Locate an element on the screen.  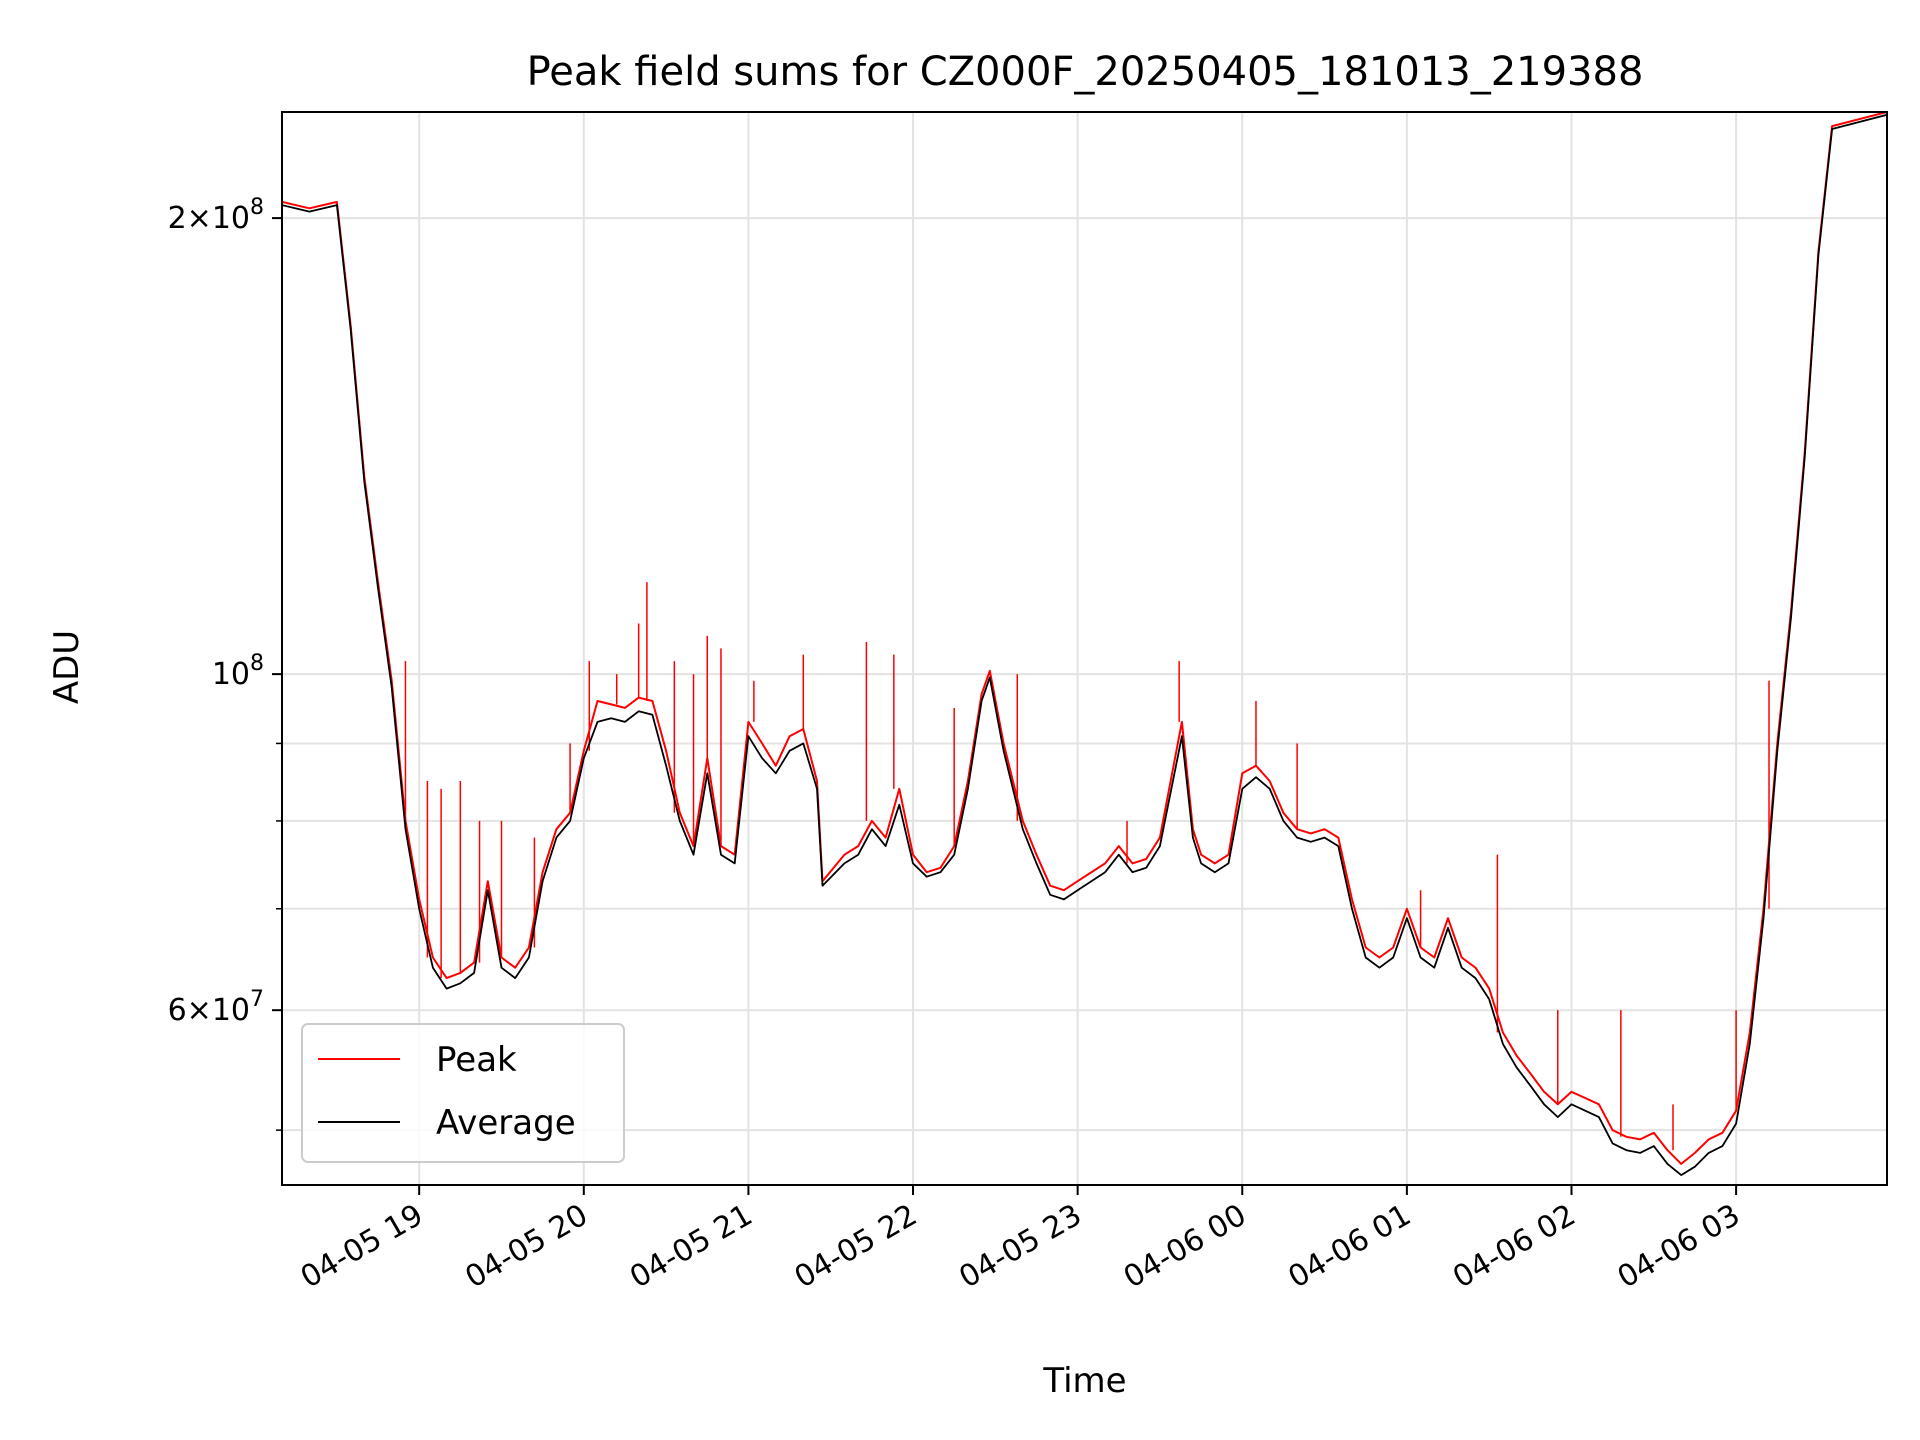
y-tick-label: 2×108 is located at coordinates (216, 215).